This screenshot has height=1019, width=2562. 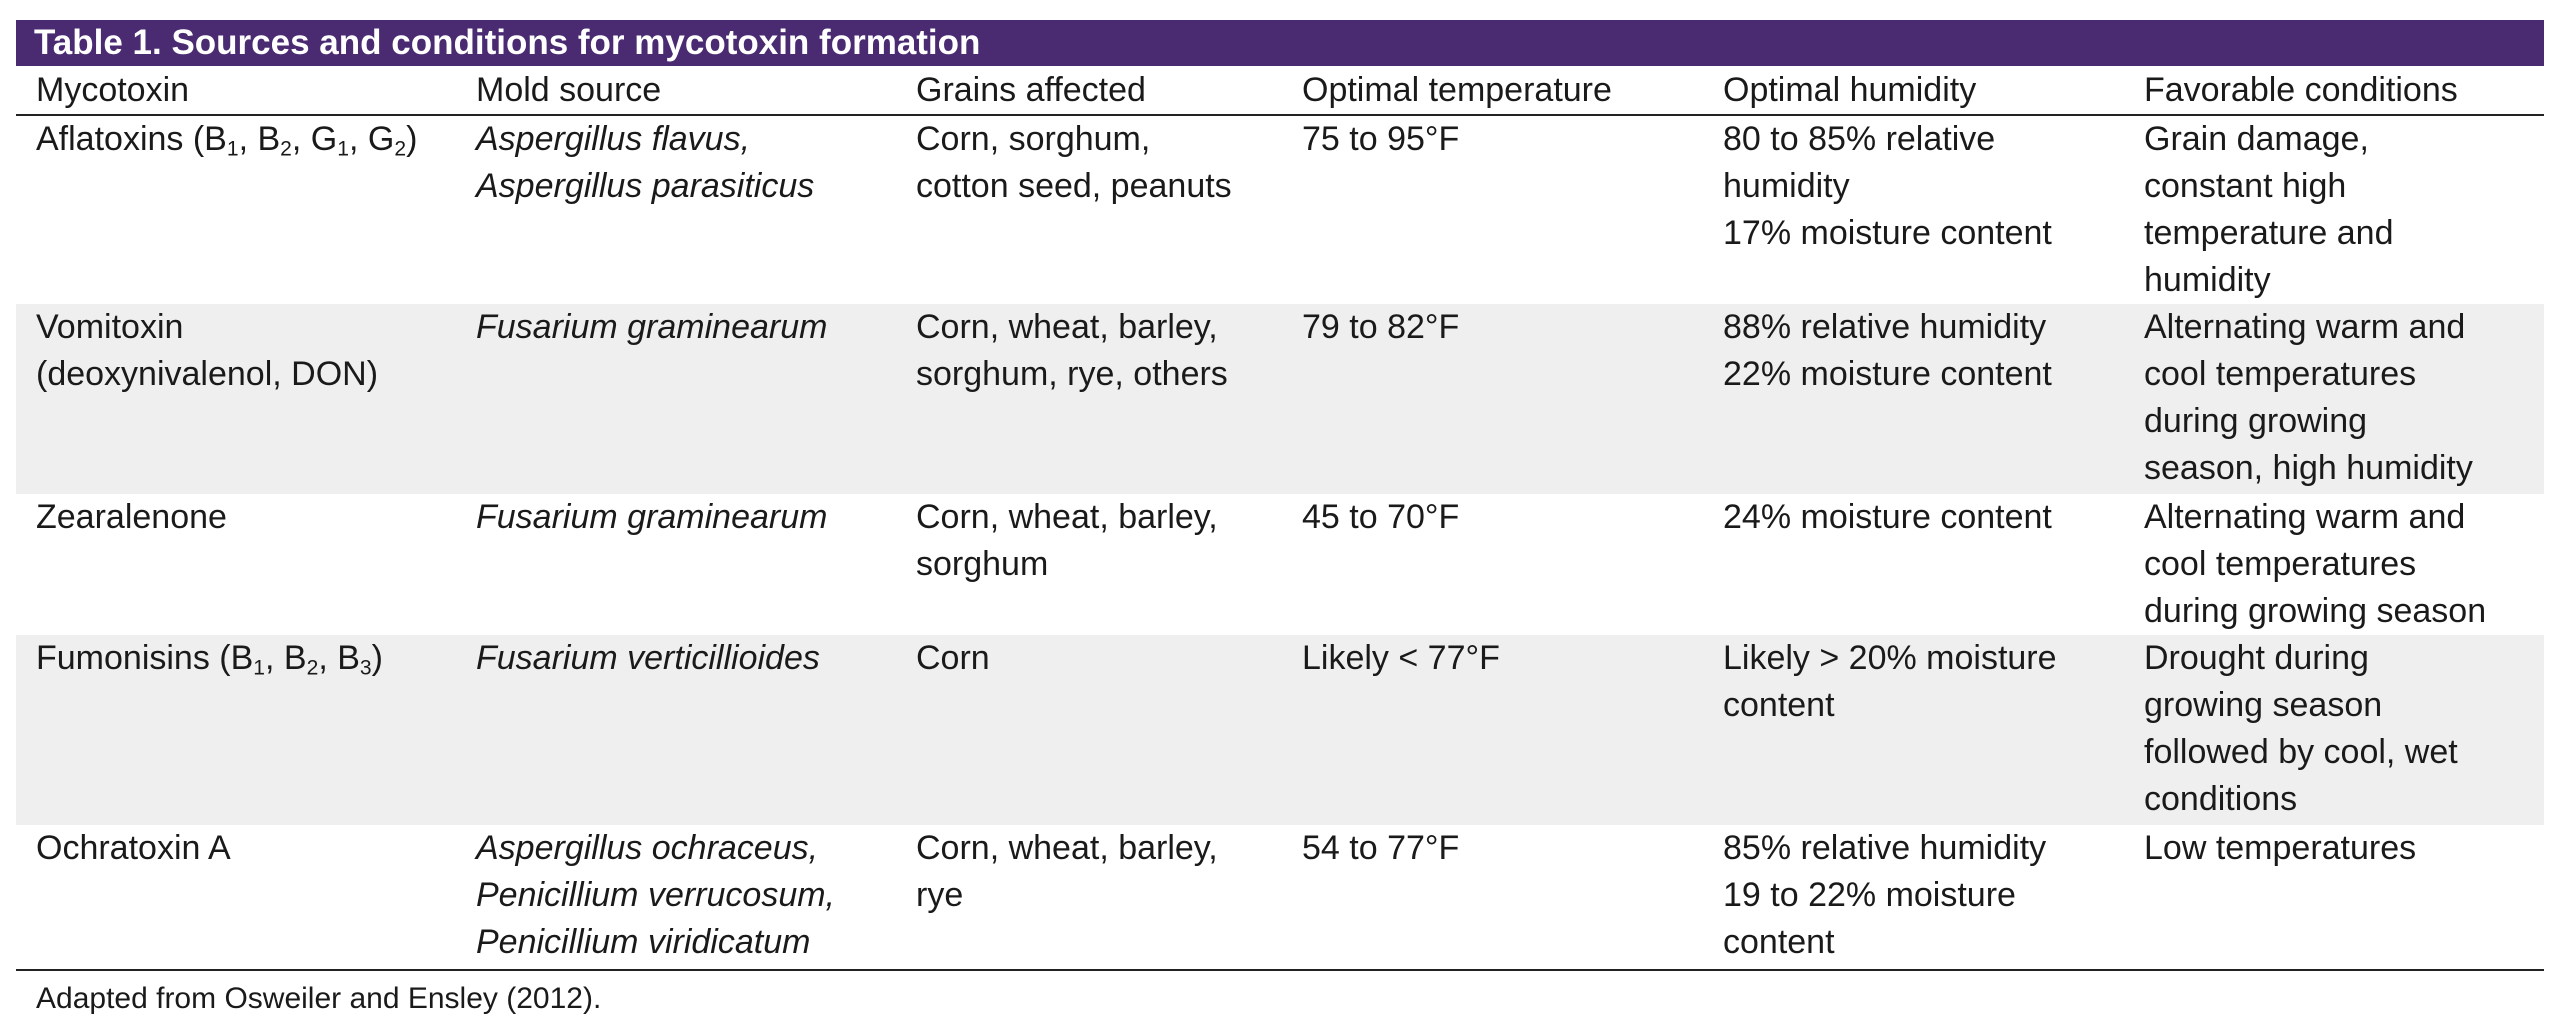 I want to click on column-header-optimal-temperature: Optimal temperature, so click(x=1492, y=91).